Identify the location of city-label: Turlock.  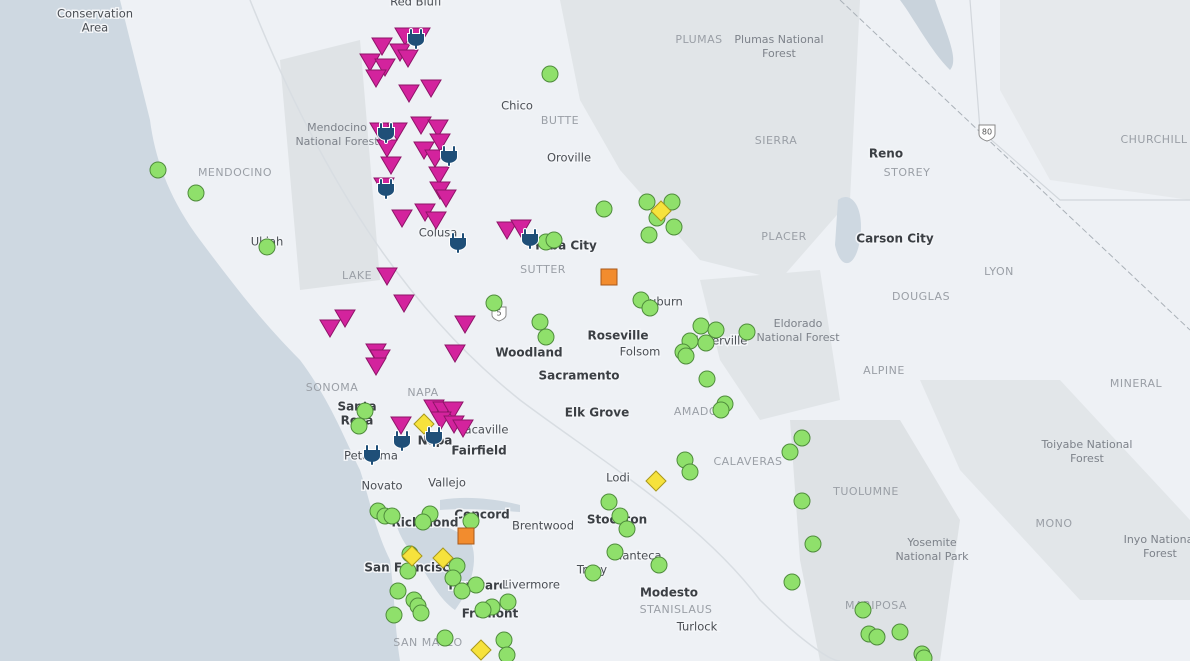
(697, 627).